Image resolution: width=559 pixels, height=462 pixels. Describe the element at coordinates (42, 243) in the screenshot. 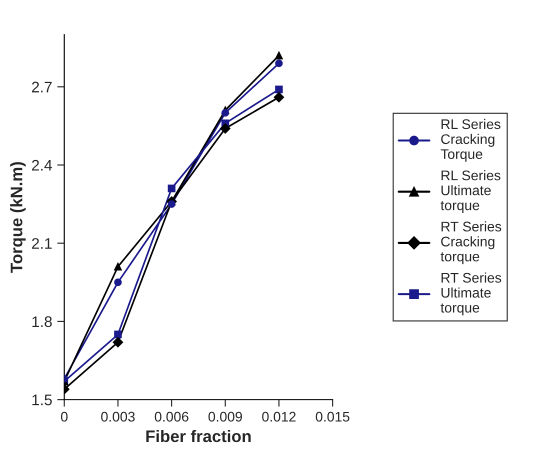

I see `y-tick-label: 2.1` at that location.